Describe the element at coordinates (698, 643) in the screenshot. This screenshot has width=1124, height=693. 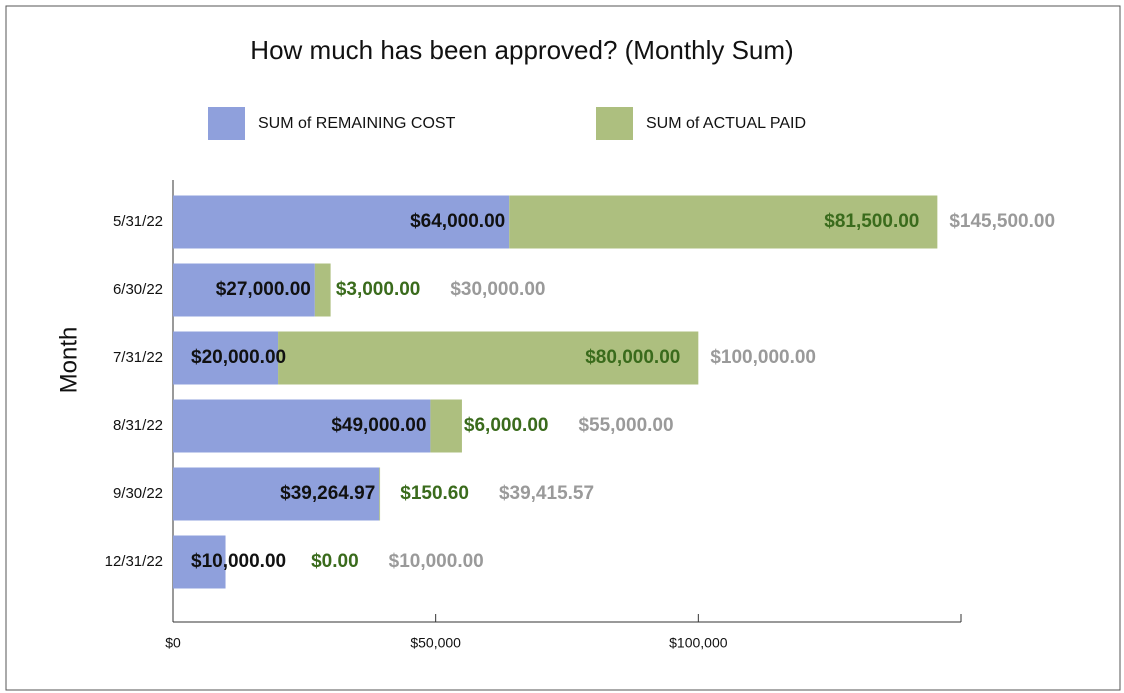
I see `x-tick-label: $100,000` at that location.